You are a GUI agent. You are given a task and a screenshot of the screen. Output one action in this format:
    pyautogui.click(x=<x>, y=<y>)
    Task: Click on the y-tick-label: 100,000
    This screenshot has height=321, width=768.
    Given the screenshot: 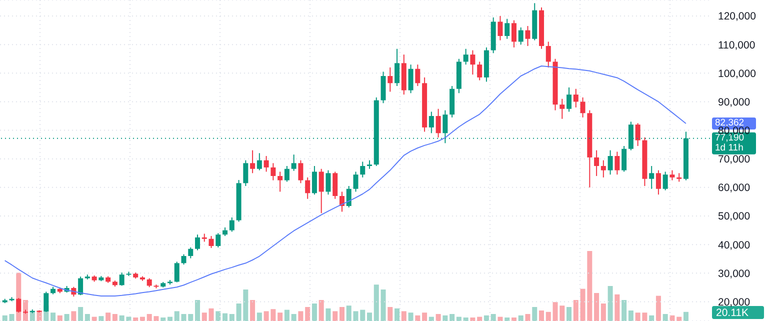 What is the action you would take?
    pyautogui.click(x=737, y=74)
    